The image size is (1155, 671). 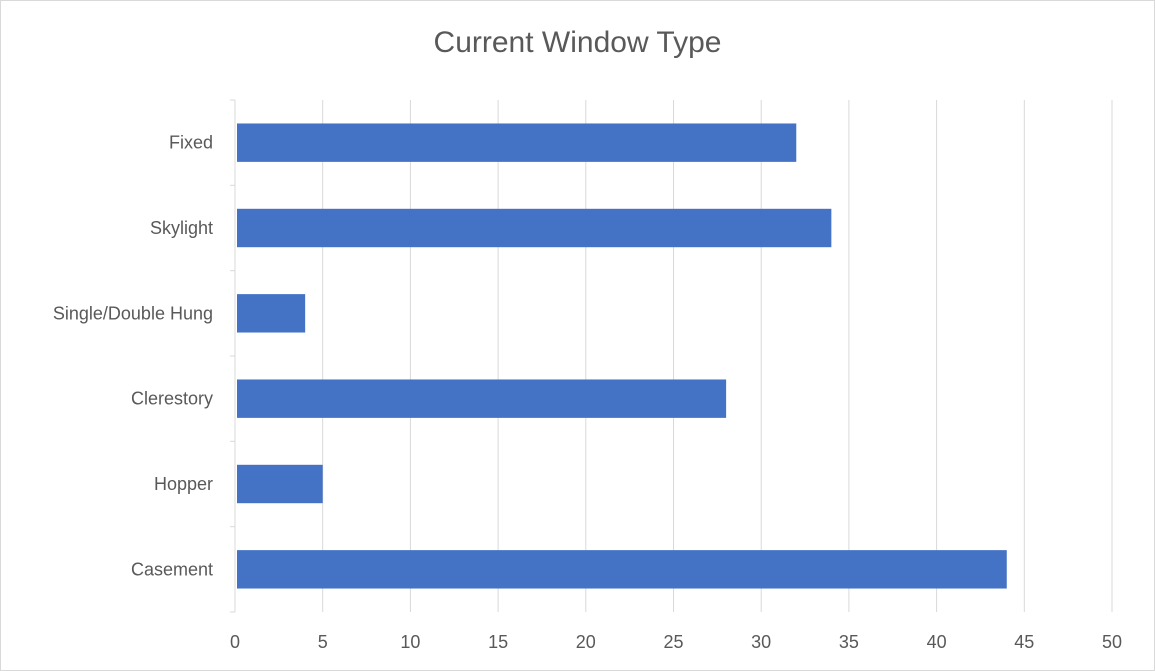 What do you see at coordinates (183, 484) in the screenshot?
I see `category-label: Hopper` at bounding box center [183, 484].